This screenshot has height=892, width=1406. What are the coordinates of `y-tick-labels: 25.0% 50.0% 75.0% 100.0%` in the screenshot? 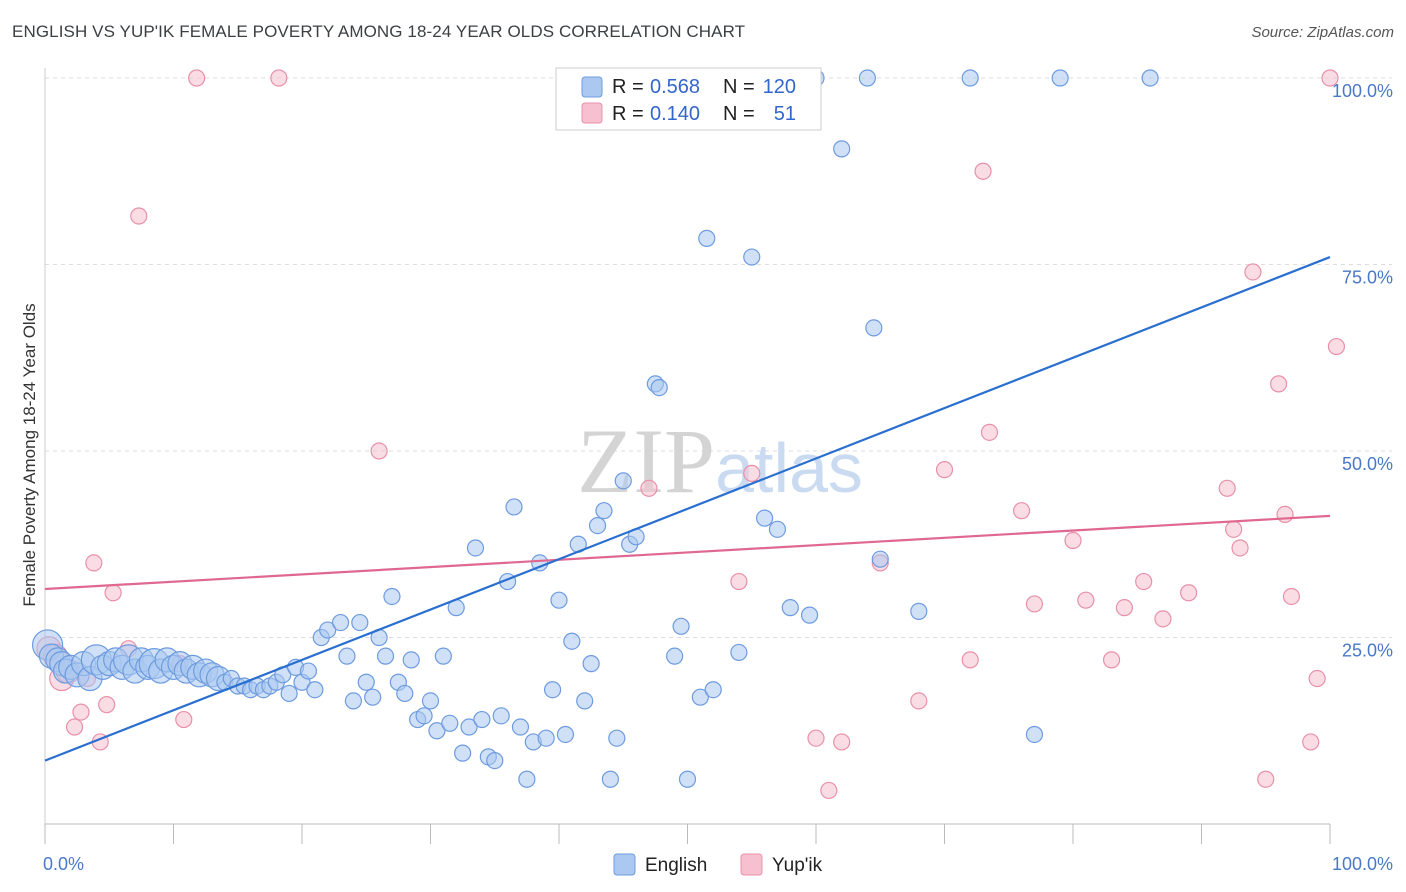 It's located at (1362, 371).